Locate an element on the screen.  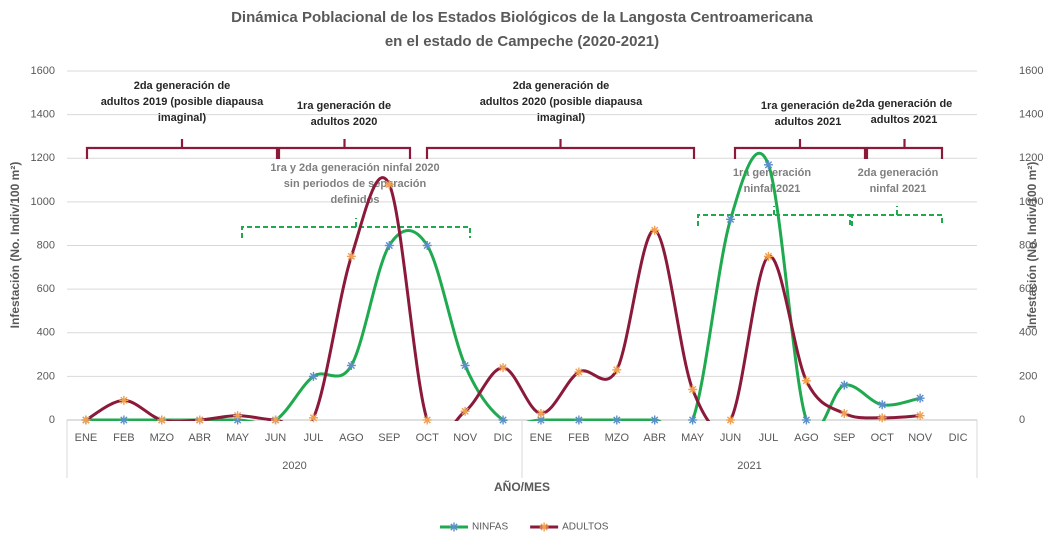
chart-title: en el estado de Campeche (2020-2021) is located at coordinates (522, 41).